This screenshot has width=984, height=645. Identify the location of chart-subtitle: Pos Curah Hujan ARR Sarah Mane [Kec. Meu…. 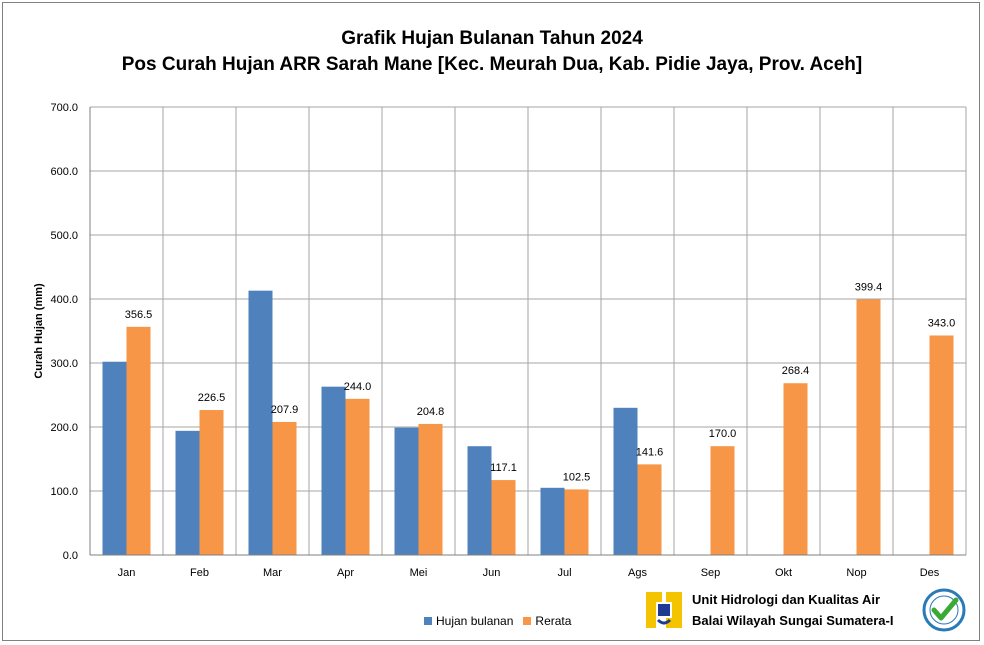
(492, 64).